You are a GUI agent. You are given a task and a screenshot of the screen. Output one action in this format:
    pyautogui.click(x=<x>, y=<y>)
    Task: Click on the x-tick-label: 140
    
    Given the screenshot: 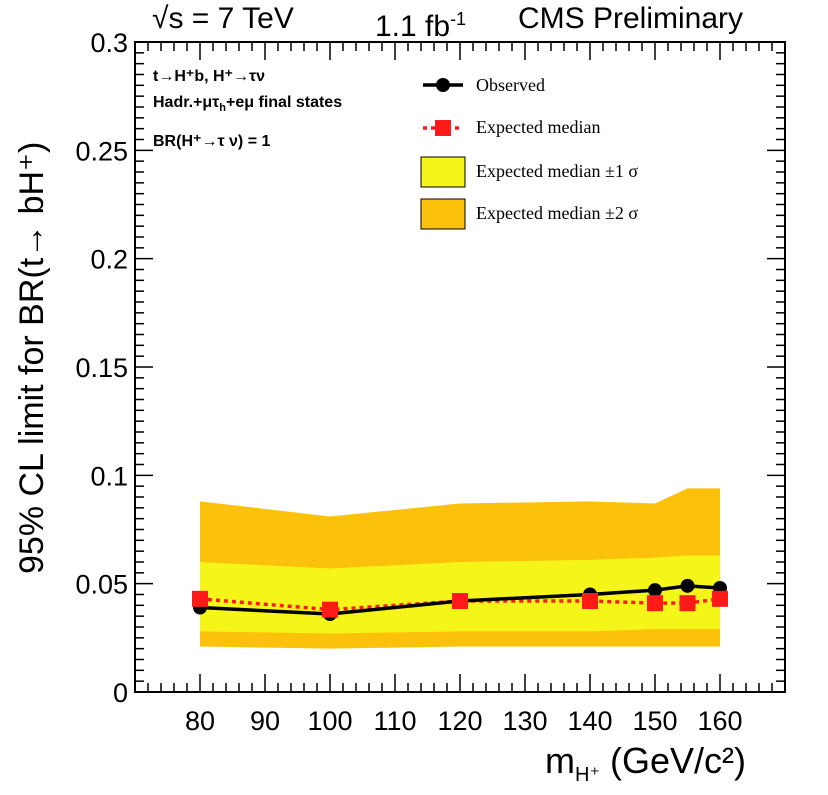 What is the action you would take?
    pyautogui.click(x=589, y=721)
    